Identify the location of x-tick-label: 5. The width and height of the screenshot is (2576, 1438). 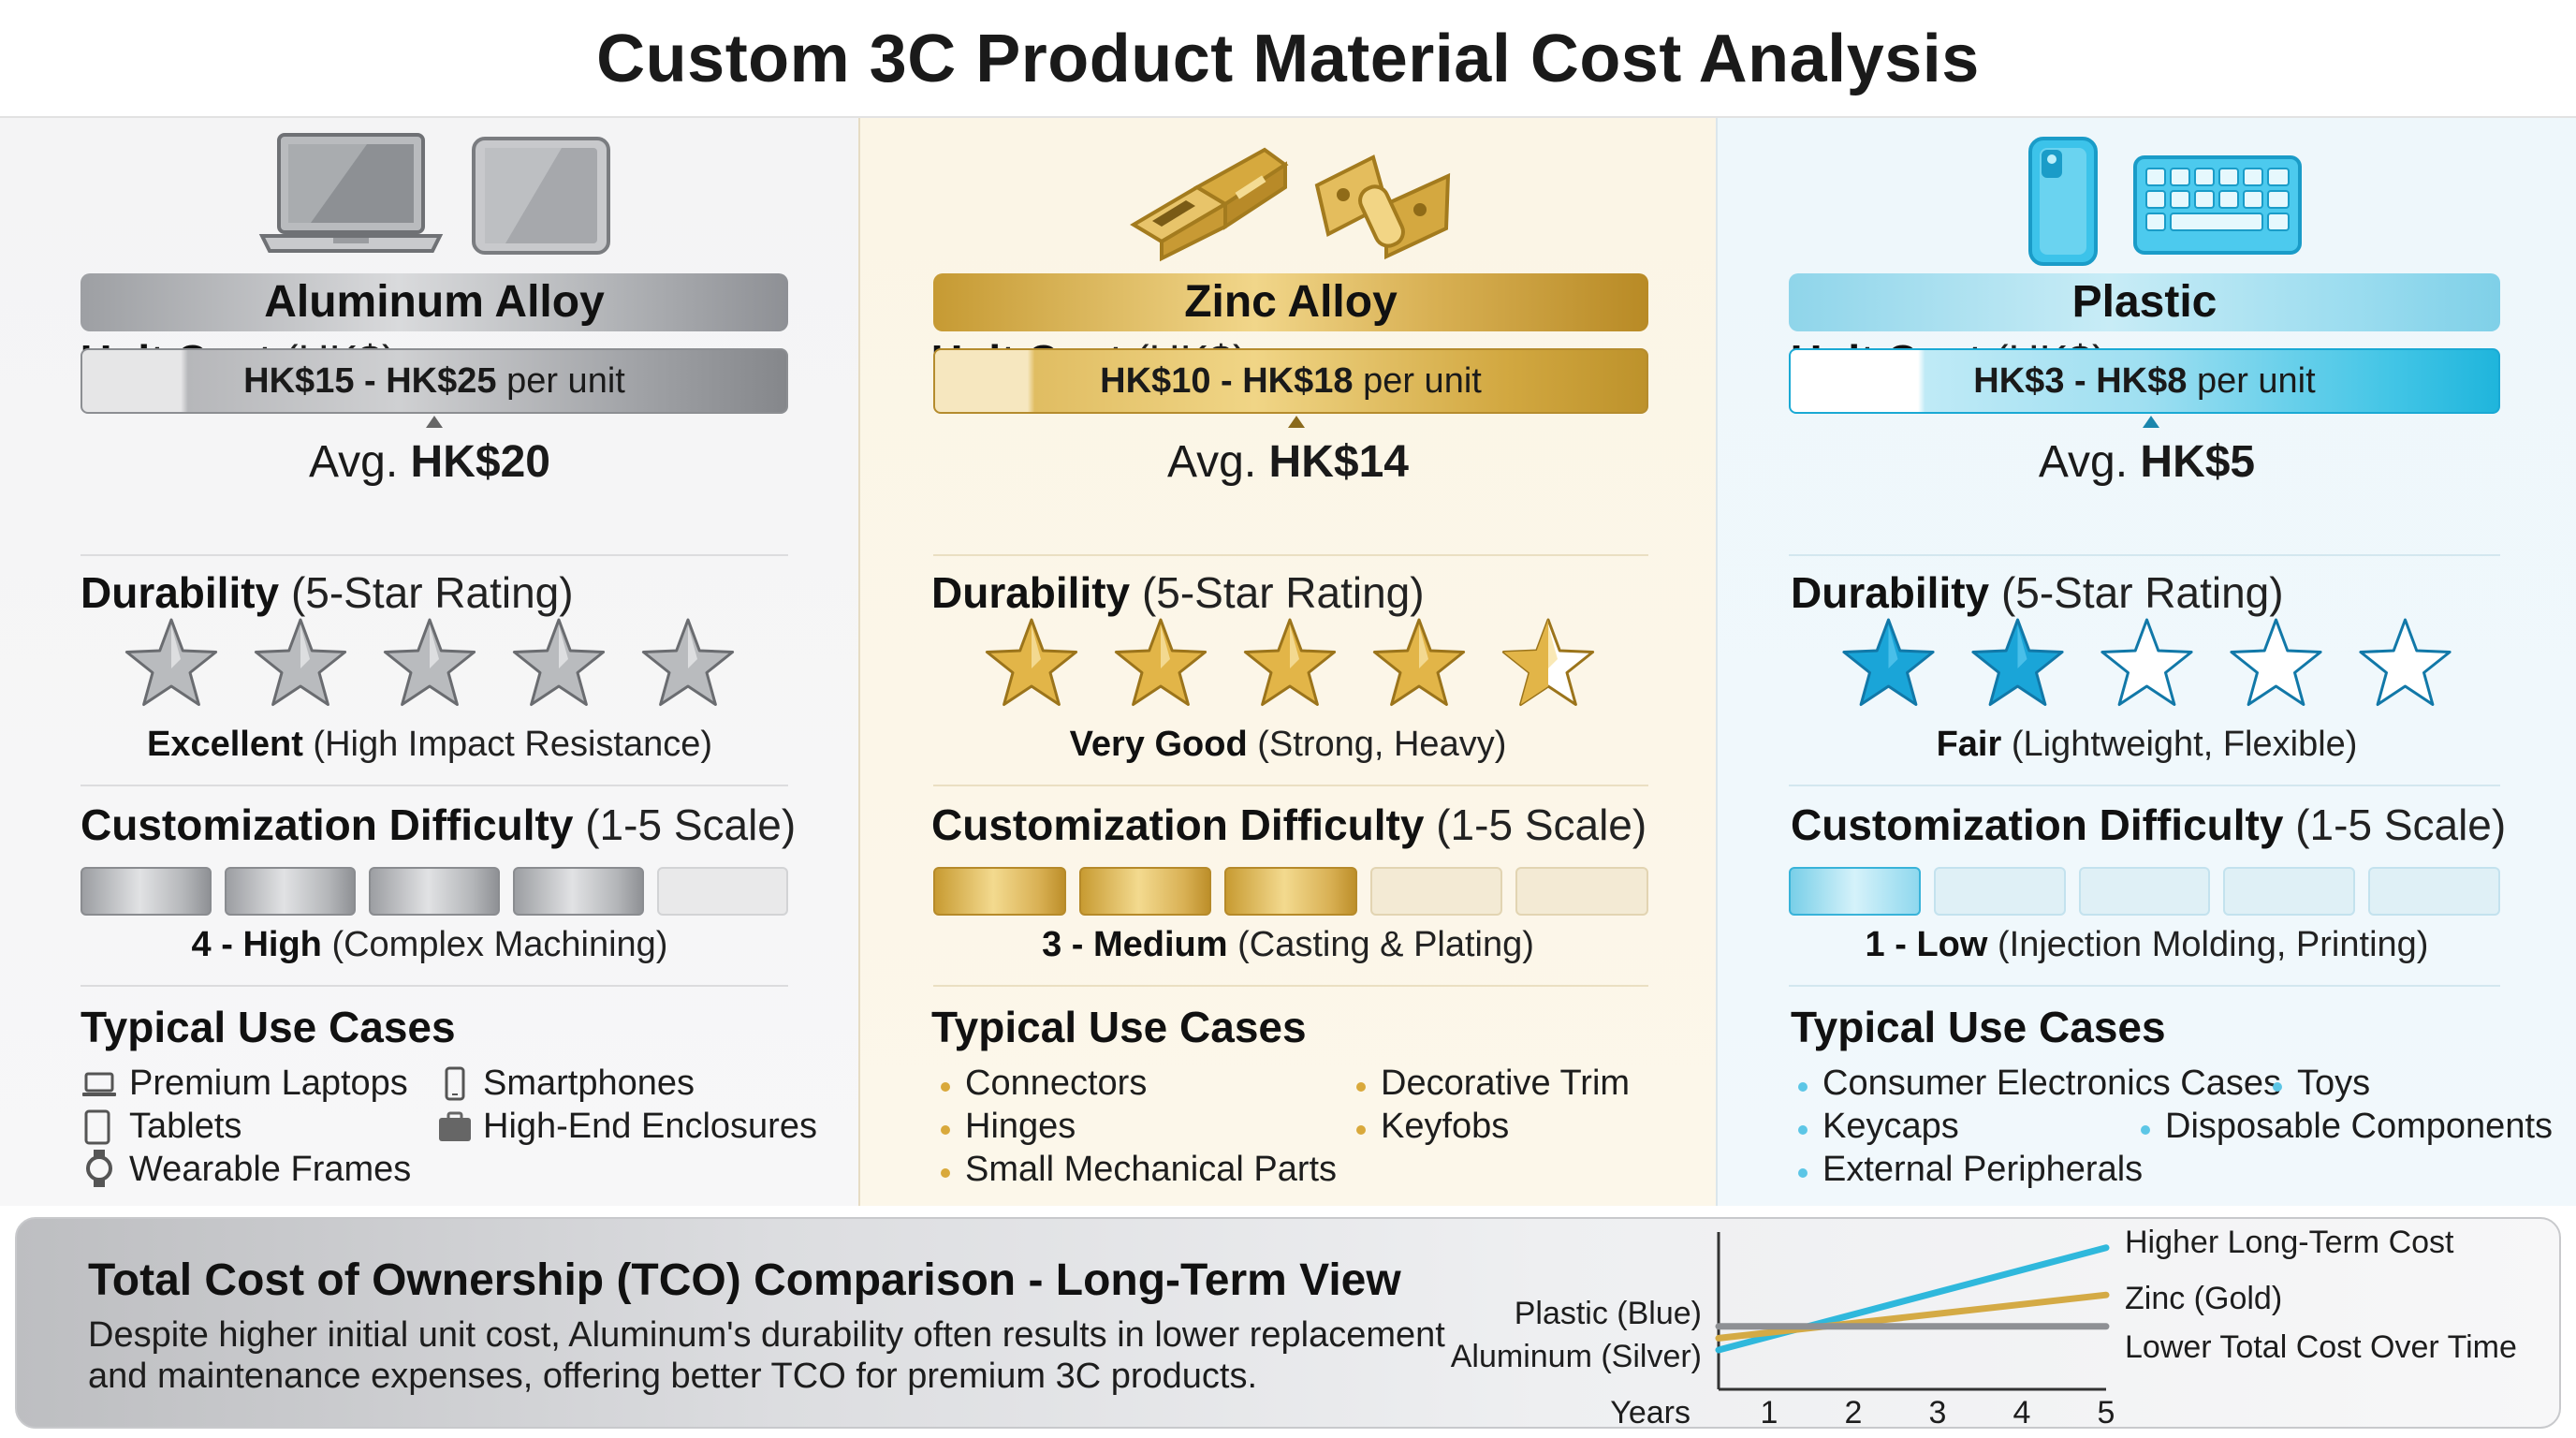
(2106, 1413).